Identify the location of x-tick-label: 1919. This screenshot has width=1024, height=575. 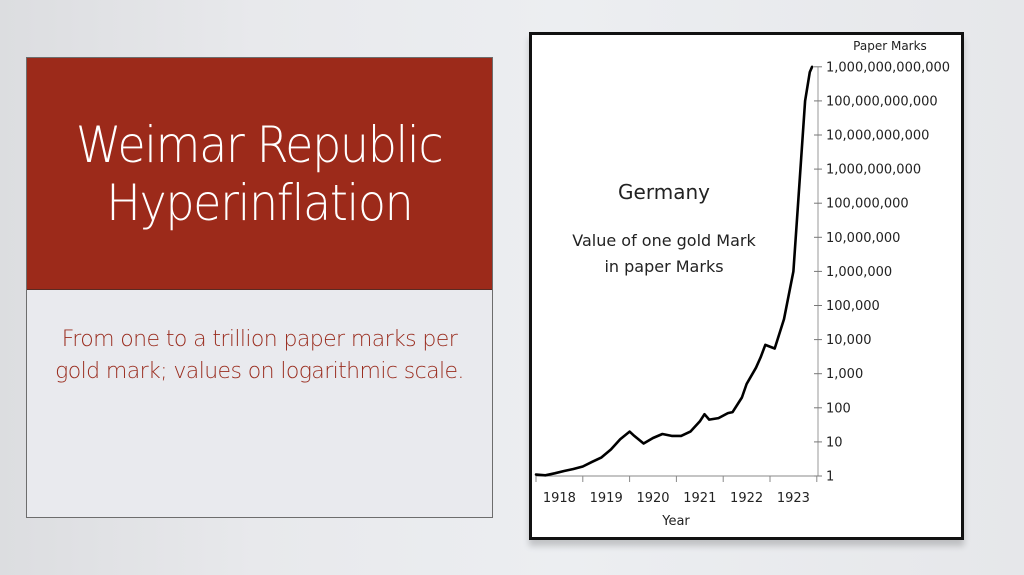
(606, 498).